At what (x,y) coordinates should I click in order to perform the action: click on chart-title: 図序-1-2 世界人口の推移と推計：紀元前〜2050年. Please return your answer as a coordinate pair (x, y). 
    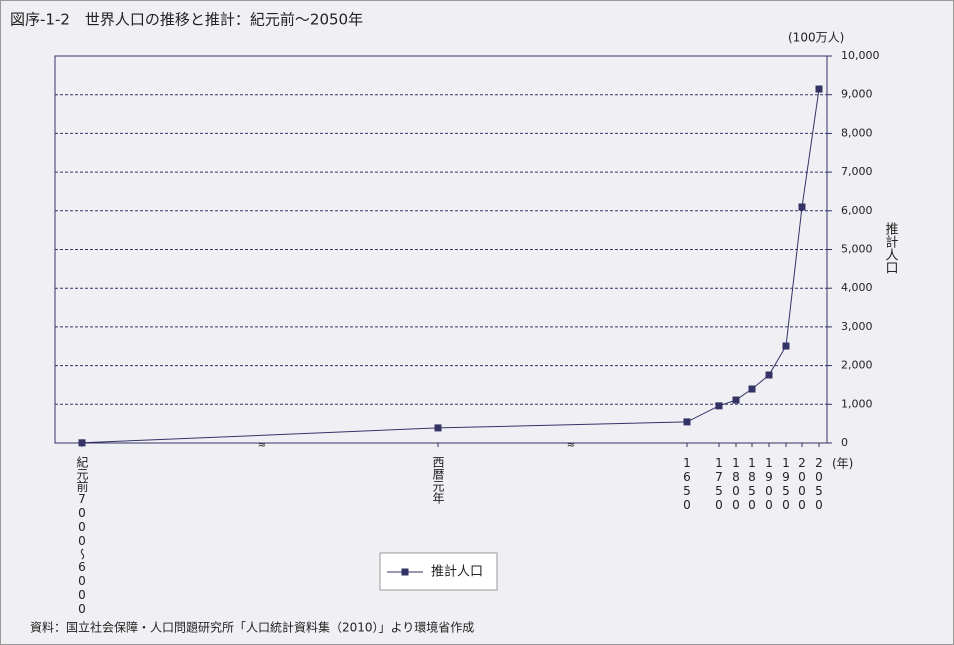
    Looking at the image, I should click on (186, 20).